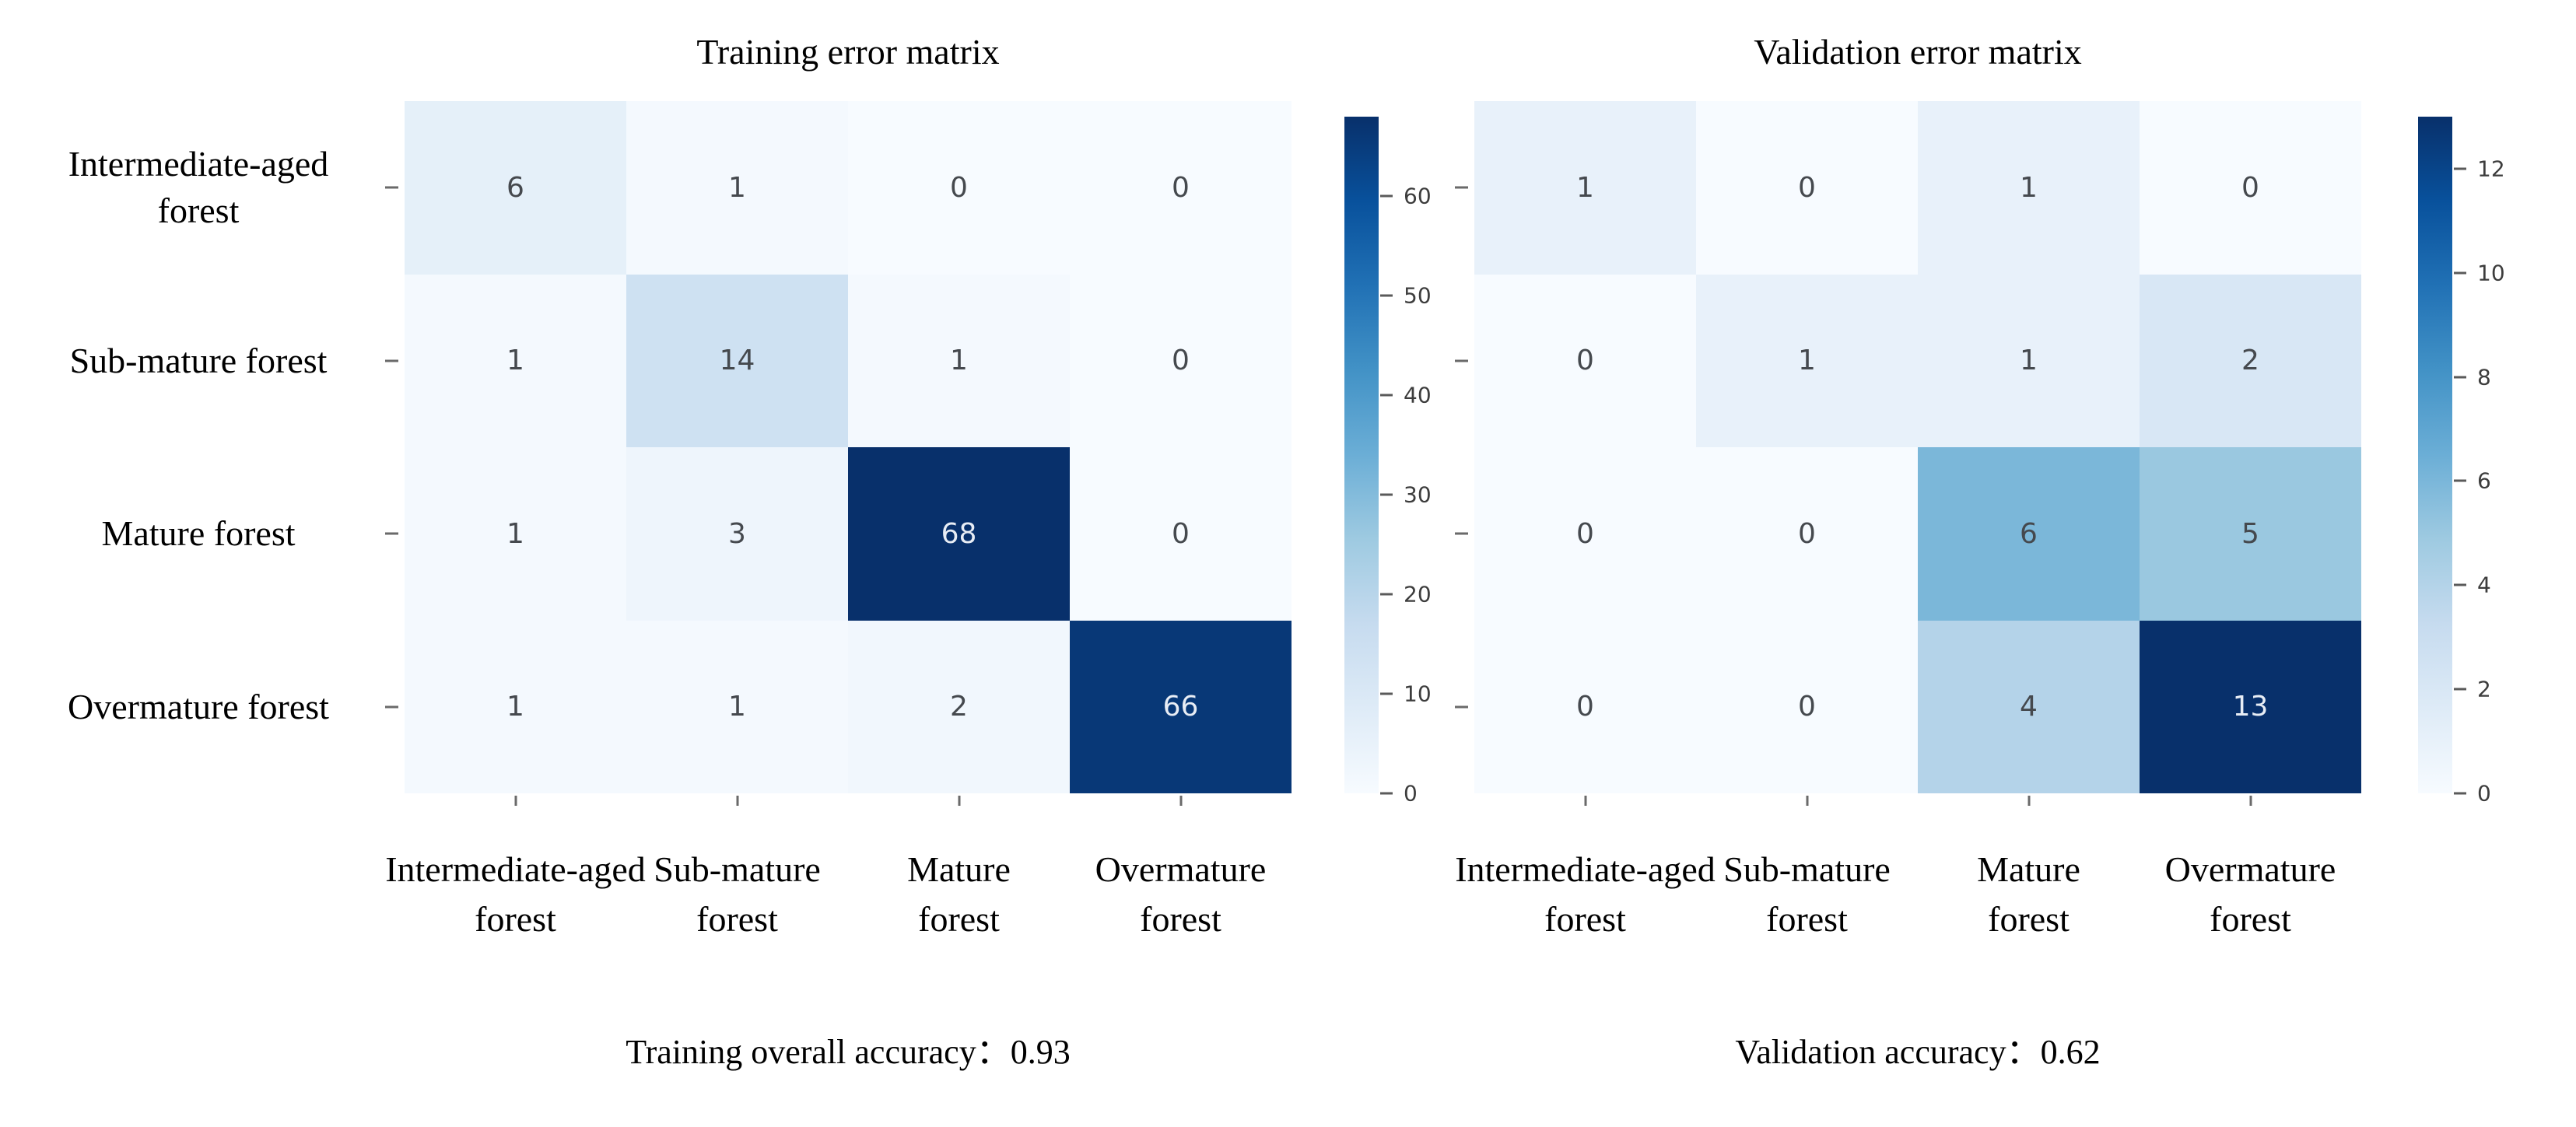 This screenshot has height=1127, width=2576. Describe the element at coordinates (198, 533) in the screenshot. I see `y-tick-label: Mature forest` at that location.